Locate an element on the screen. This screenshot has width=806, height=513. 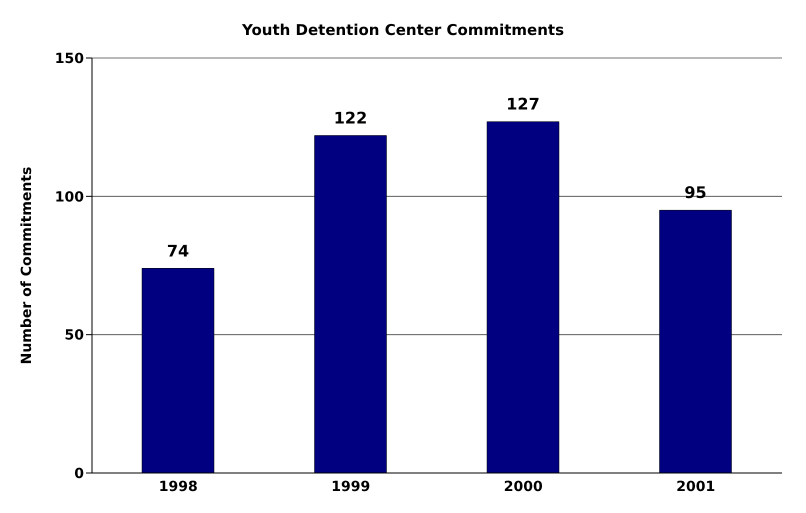
y-tick-label: 0 is located at coordinates (79, 474).